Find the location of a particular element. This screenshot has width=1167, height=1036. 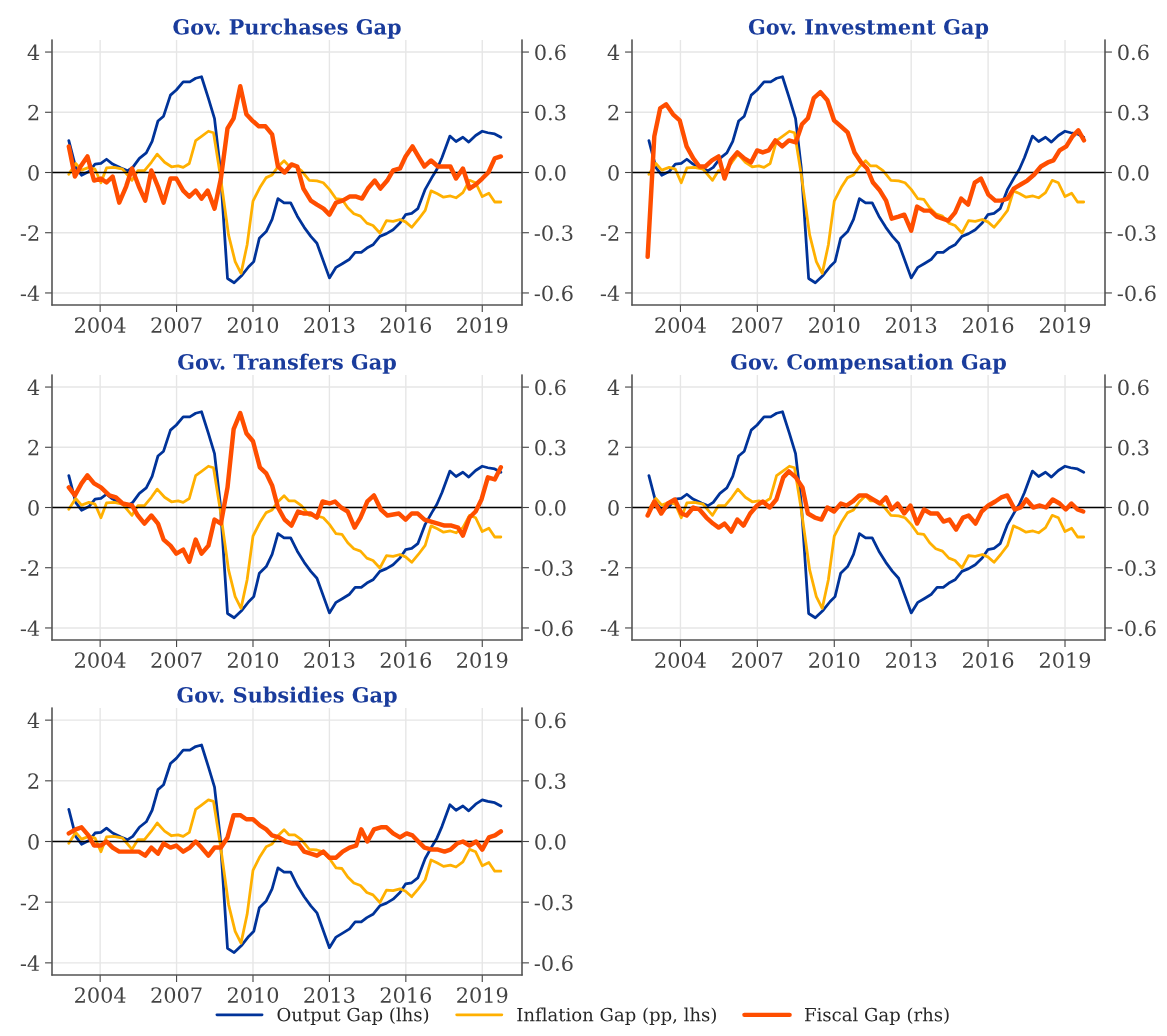

chart-title: Gov. Compensation Gap is located at coordinates (868, 363).